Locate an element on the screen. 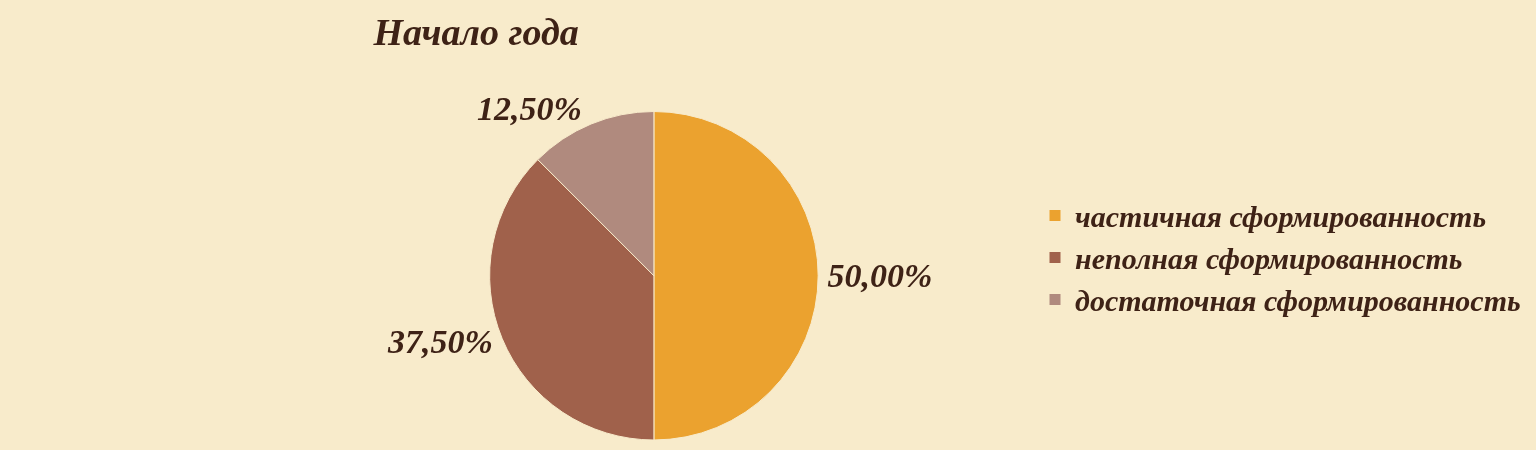  data-label: 37,50% is located at coordinates (440, 341).